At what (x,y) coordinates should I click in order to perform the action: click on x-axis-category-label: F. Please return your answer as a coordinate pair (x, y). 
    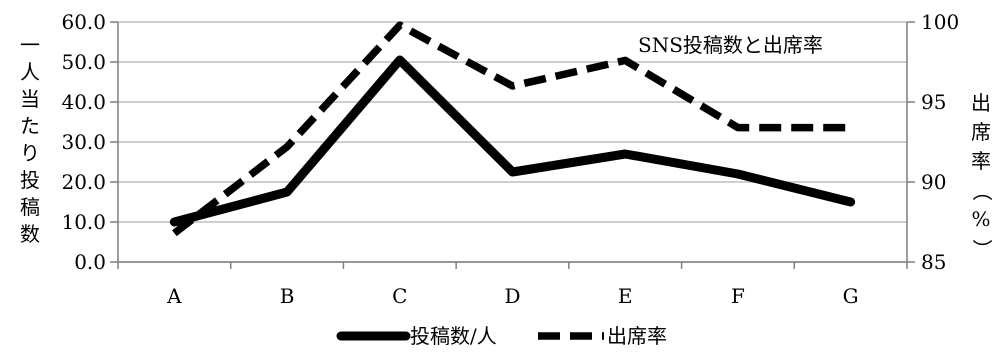
    Looking at the image, I should click on (738, 296).